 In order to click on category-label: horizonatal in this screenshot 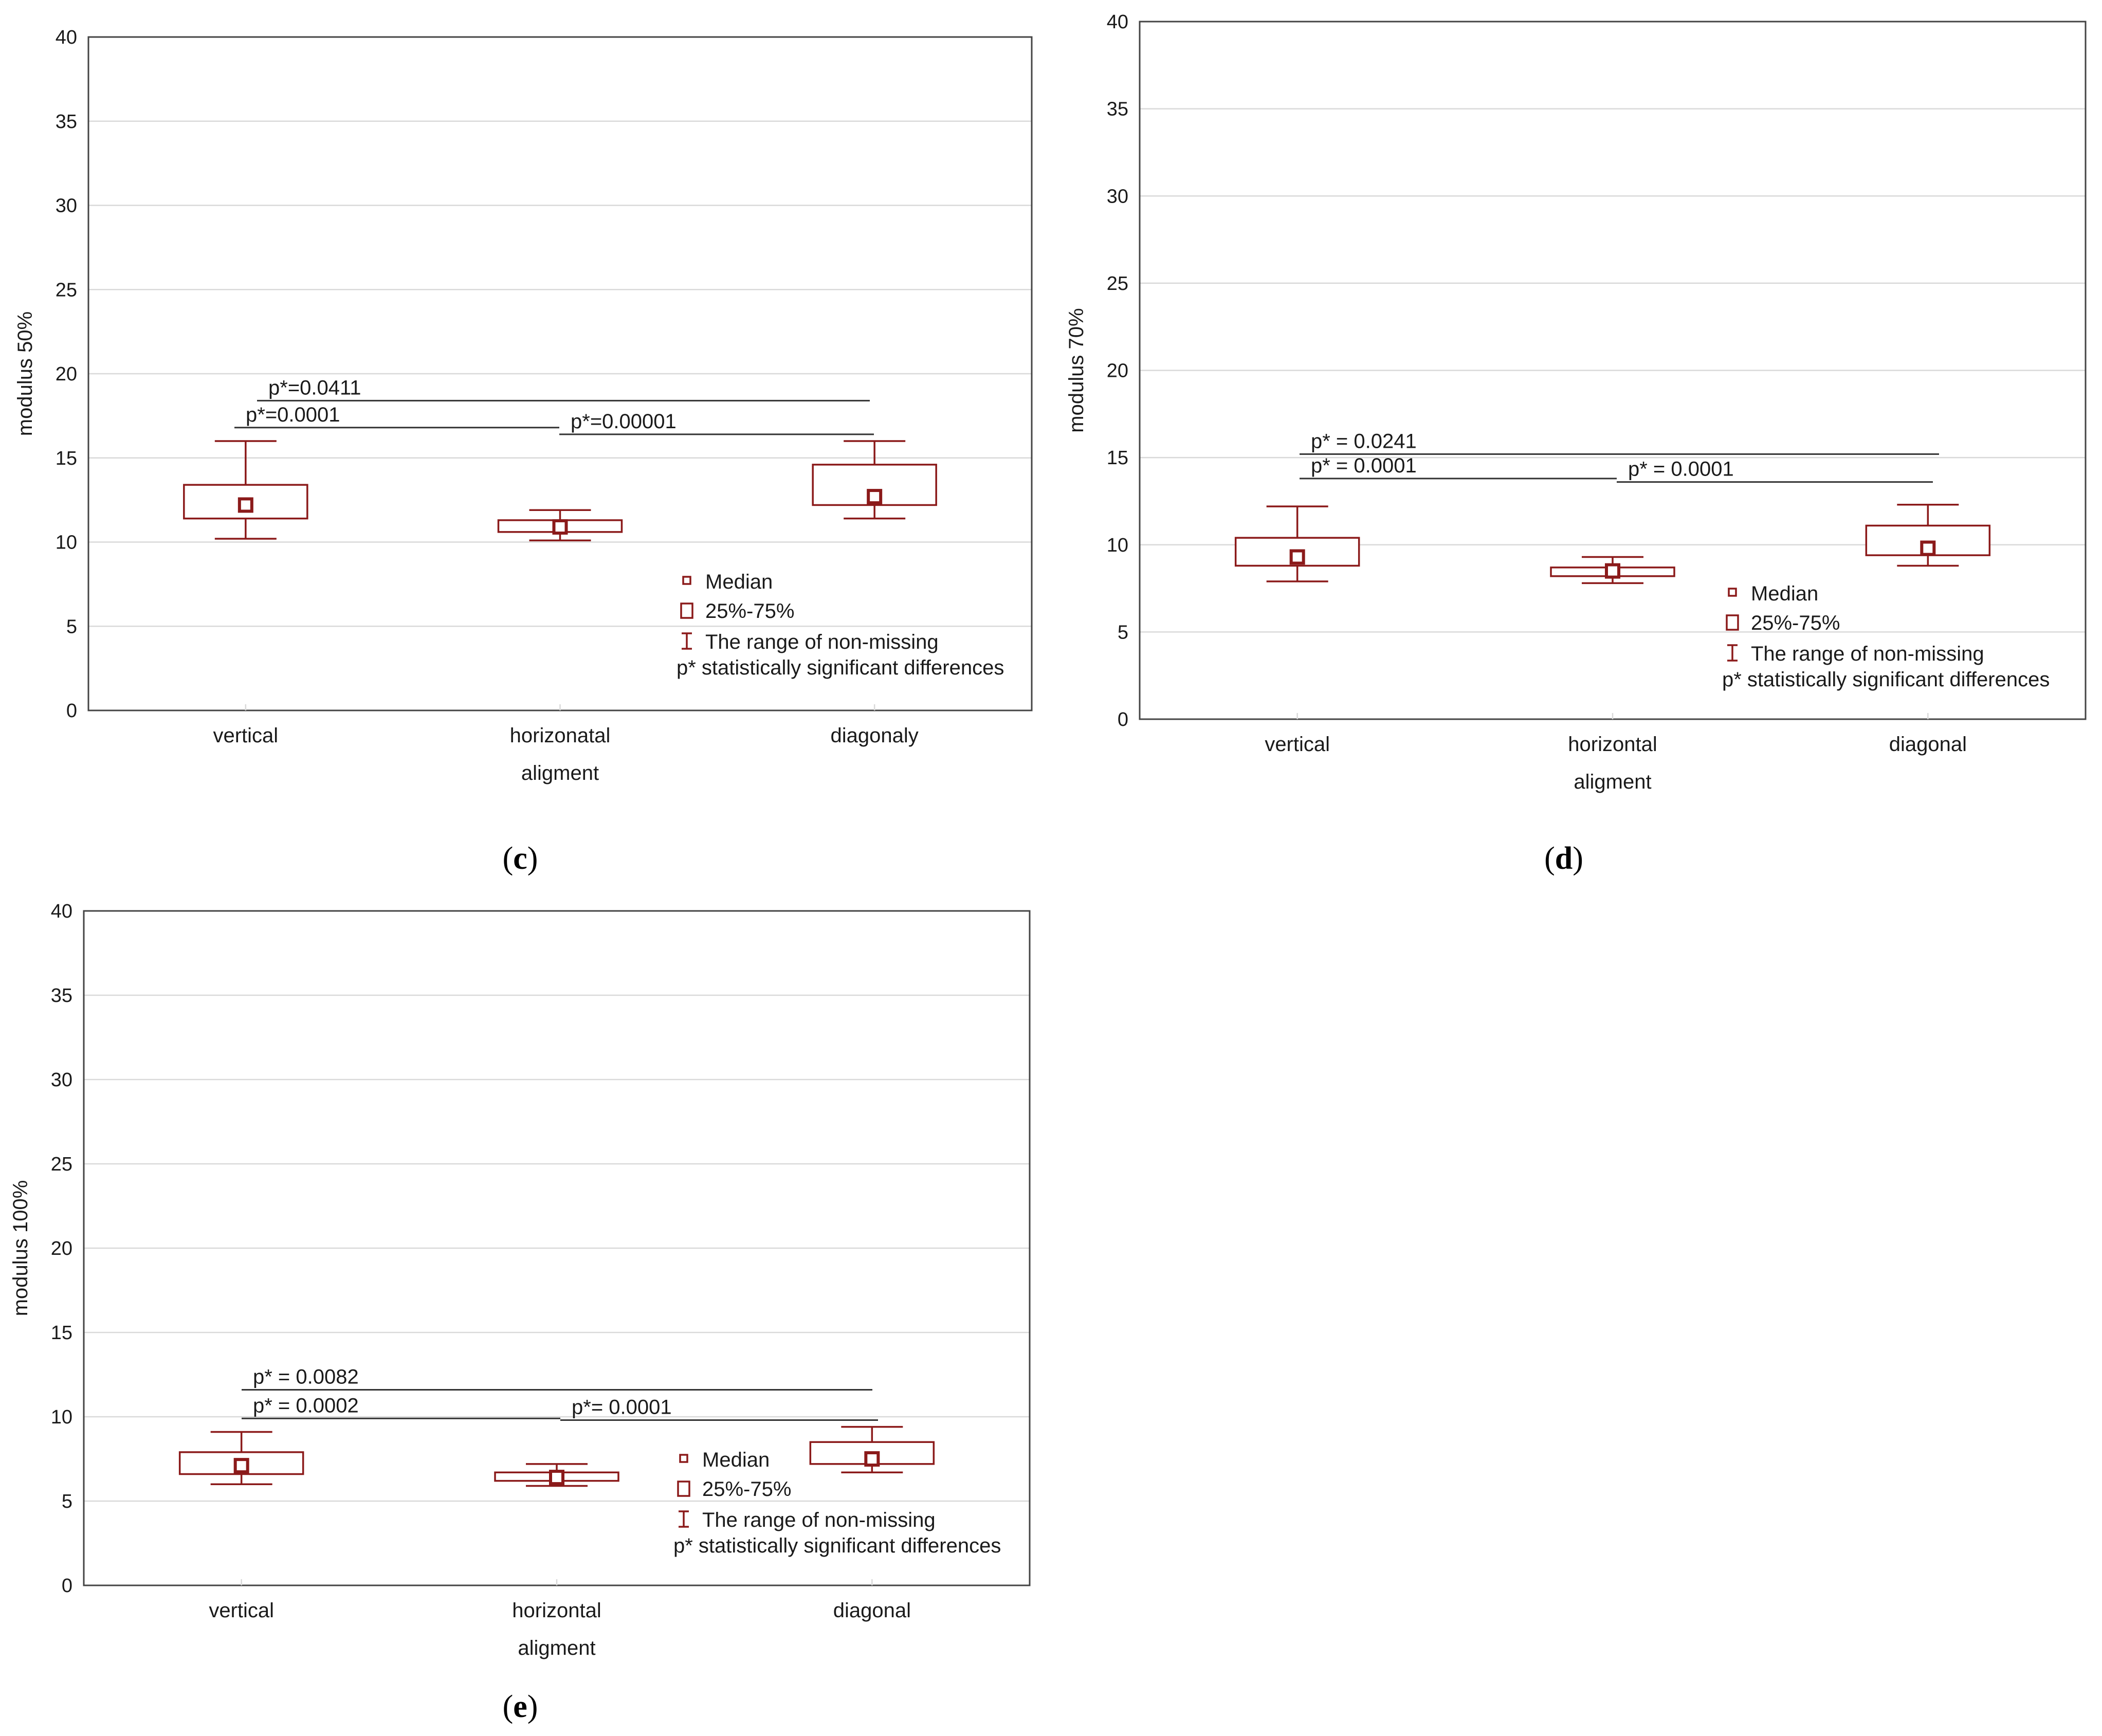, I will do `click(560, 735)`.